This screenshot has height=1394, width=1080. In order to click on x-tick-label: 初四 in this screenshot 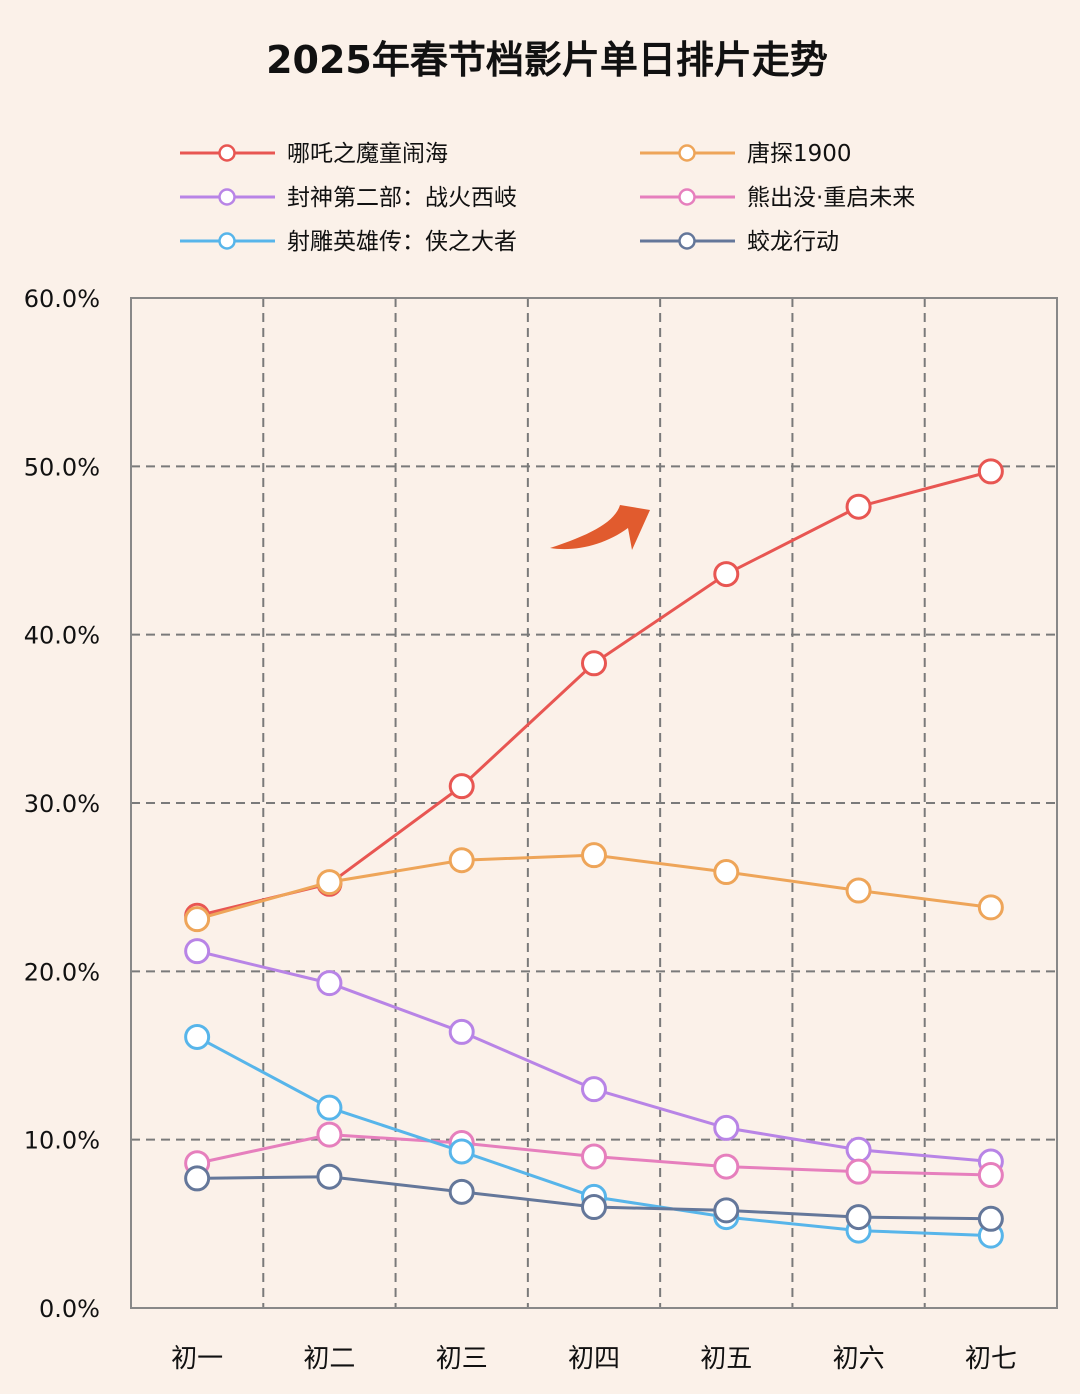, I will do `click(594, 1359)`.